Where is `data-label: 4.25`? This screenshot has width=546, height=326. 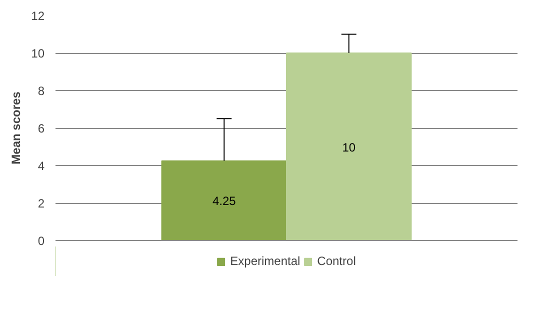 data-label: 4.25 is located at coordinates (224, 201).